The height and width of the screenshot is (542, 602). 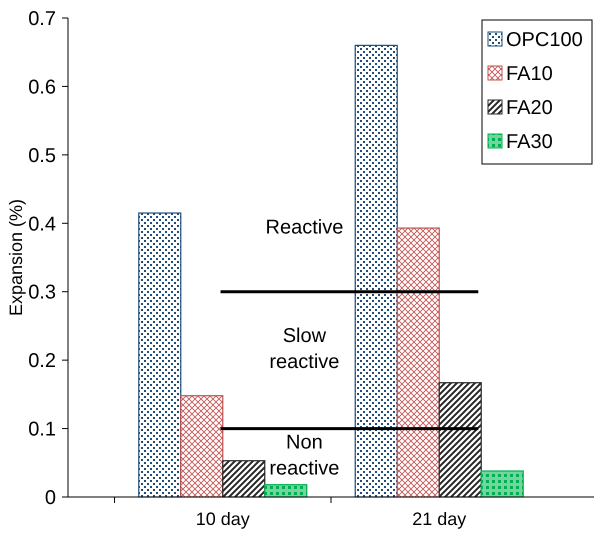 What do you see at coordinates (16, 257) in the screenshot?
I see `y-axis-title: Expansion (%)` at bounding box center [16, 257].